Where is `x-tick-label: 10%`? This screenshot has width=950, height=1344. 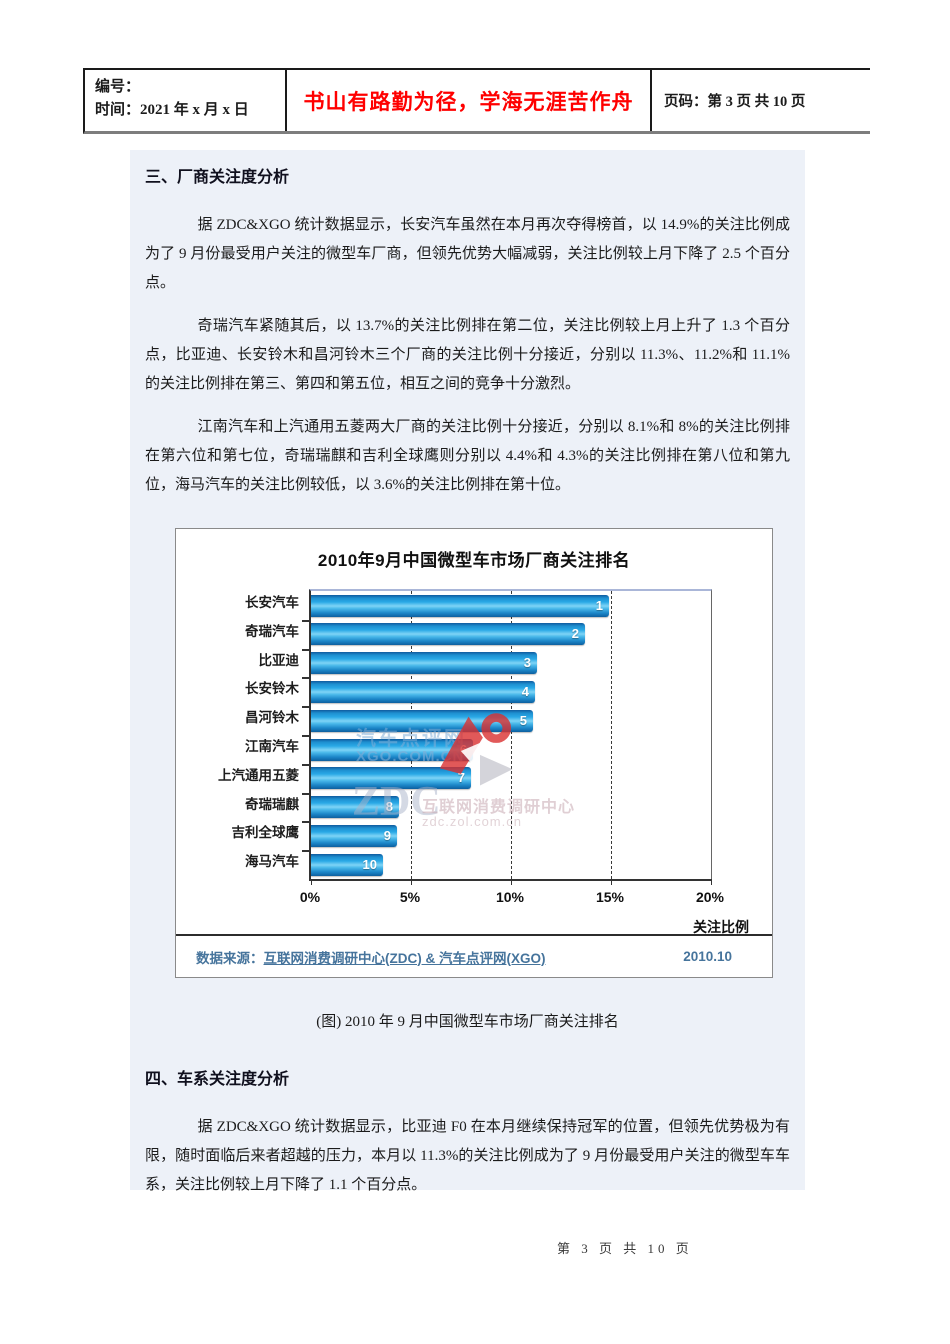 x-tick-label: 10% is located at coordinates (510, 897).